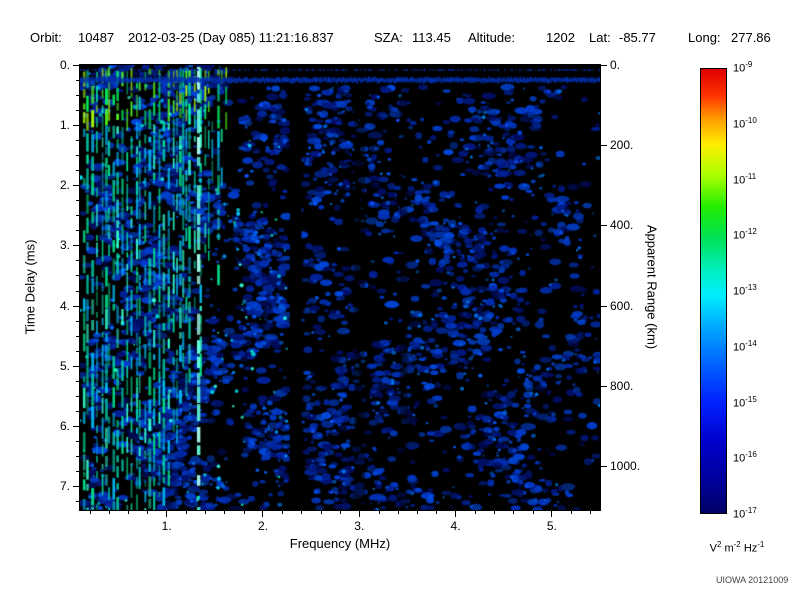 The width and height of the screenshot is (800, 600). I want to click on colorbar-tick-label: 10-17, so click(745, 513).